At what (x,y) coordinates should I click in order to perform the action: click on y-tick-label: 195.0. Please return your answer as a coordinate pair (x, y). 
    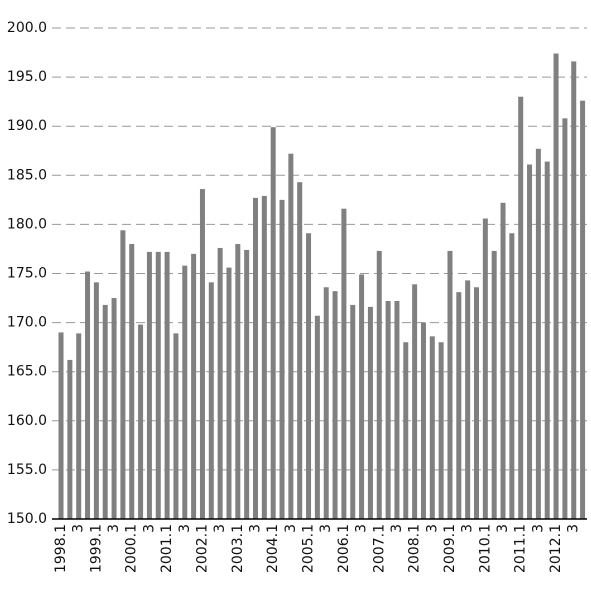
    Looking at the image, I should click on (27, 77).